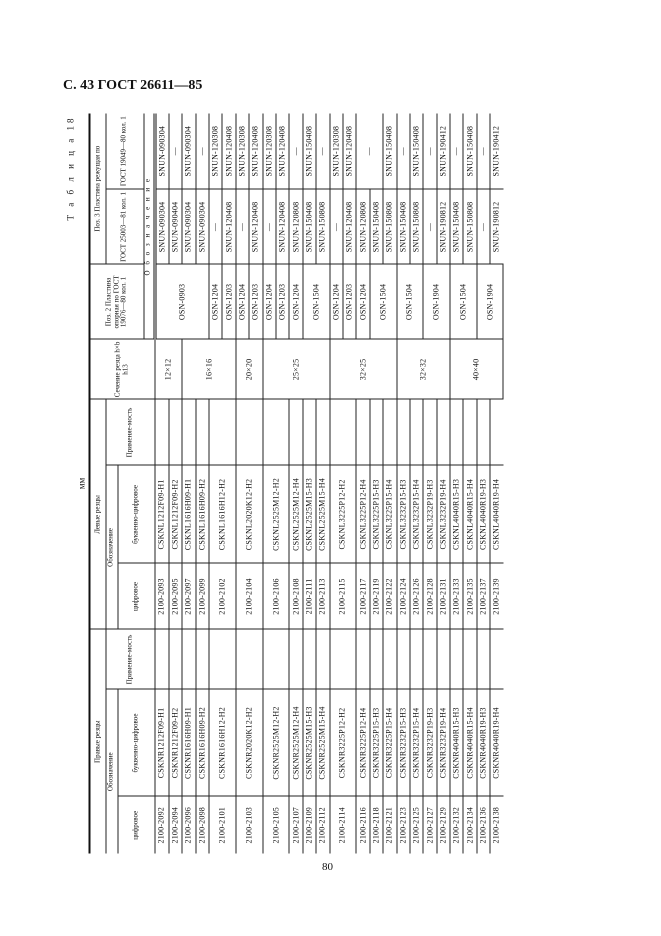 This screenshot has height=936, width=661. What do you see at coordinates (496, 513) in the screenshot?
I see `left-alphanumeric-cell: CSKNL4040R19-H4` at bounding box center [496, 513].